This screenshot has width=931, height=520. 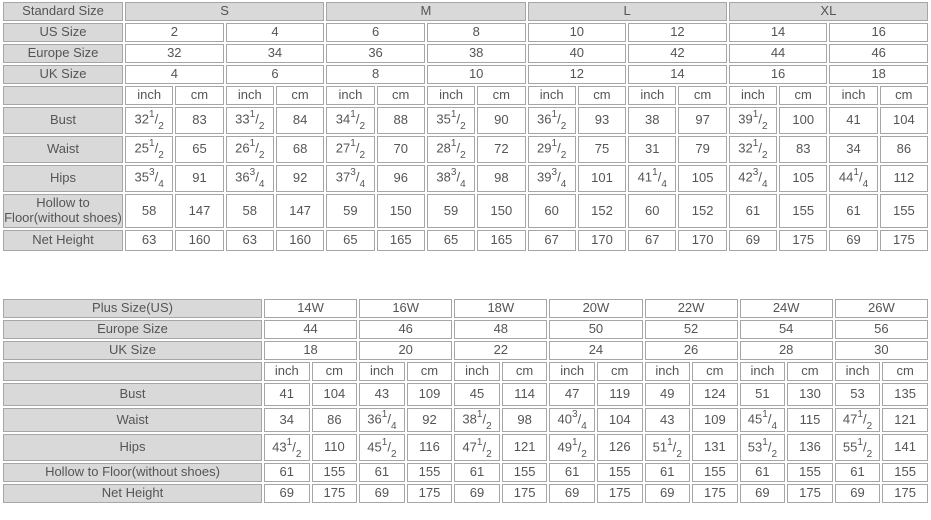 I want to click on measure-inch-cell: 361/4, so click(x=382, y=420).